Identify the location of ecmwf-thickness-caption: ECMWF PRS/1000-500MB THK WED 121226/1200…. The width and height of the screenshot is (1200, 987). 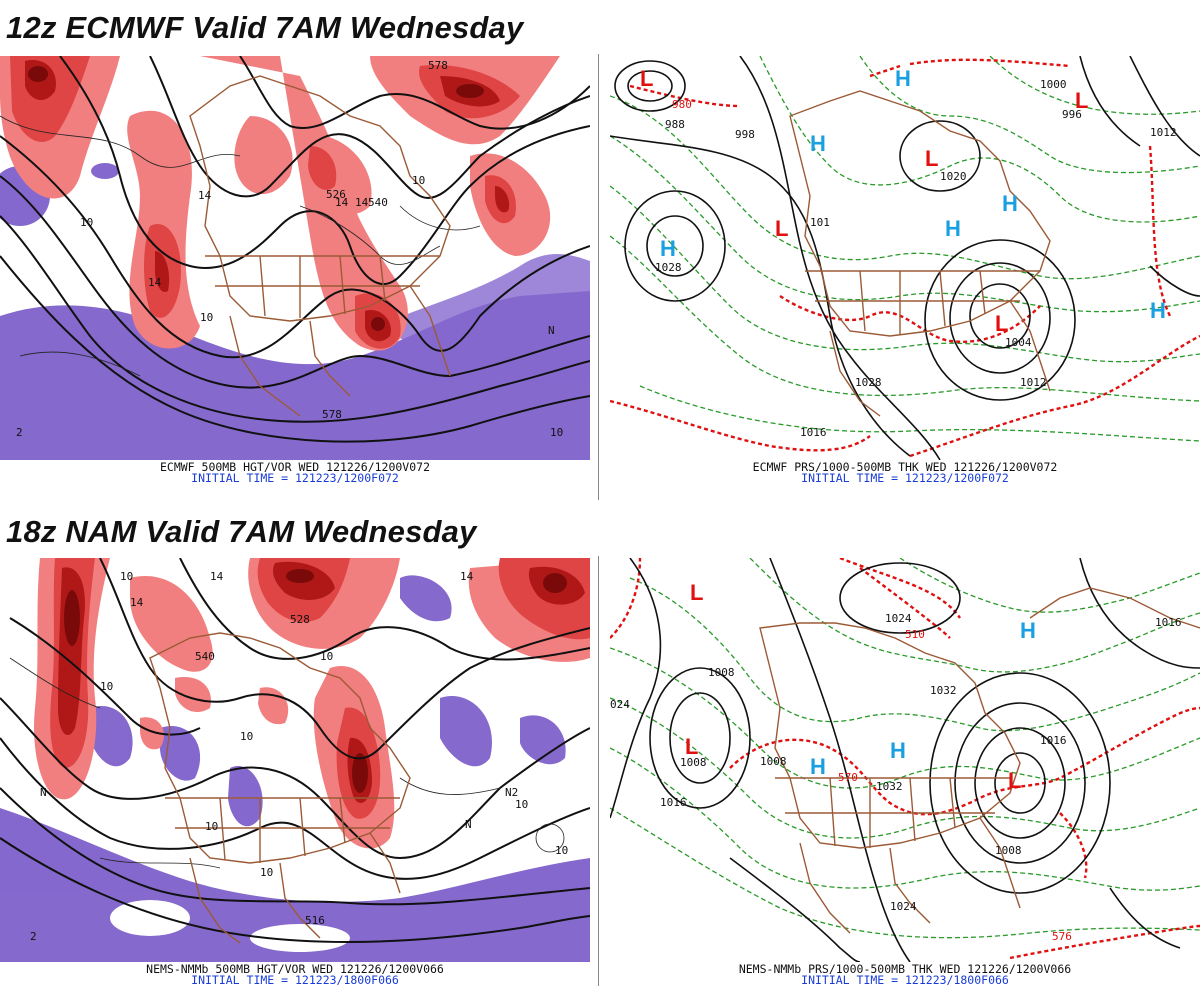
(905, 467).